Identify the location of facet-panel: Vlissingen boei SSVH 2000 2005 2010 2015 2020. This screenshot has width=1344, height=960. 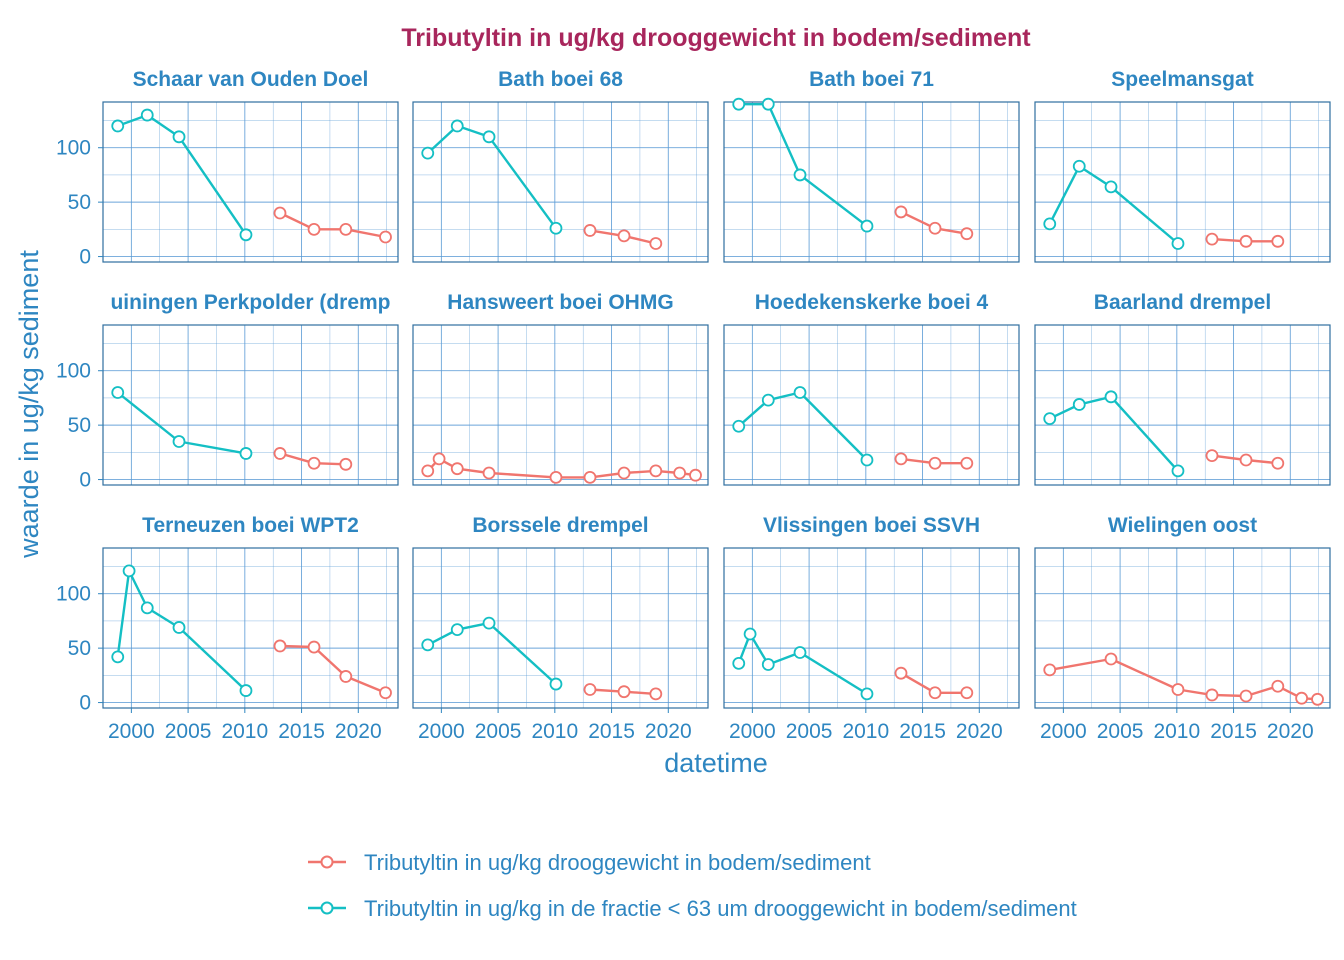
(871, 628).